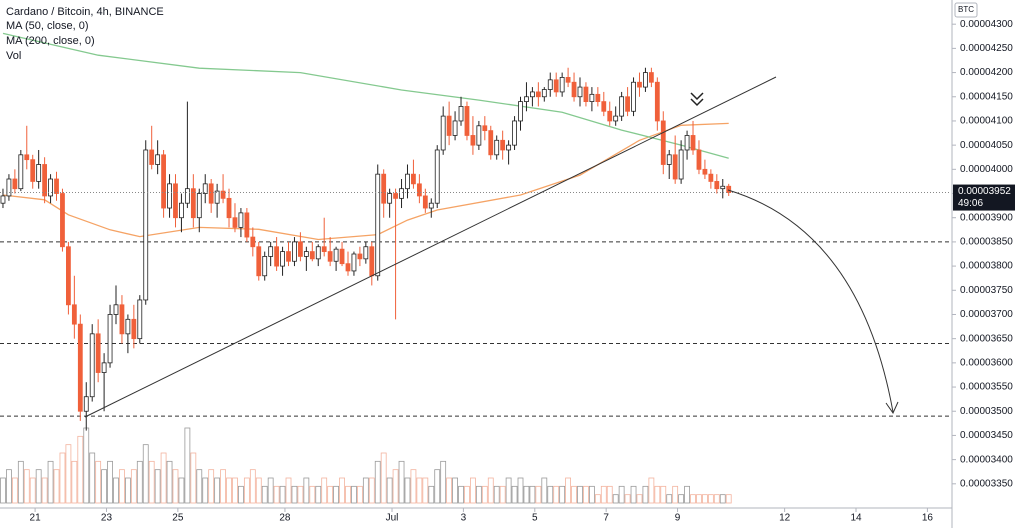 The width and height of the screenshot is (1024, 528). What do you see at coordinates (986, 483) in the screenshot?
I see `y-tick-label: 0.00003350` at bounding box center [986, 483].